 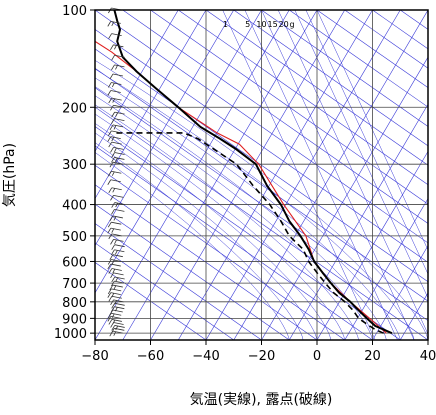 What do you see at coordinates (273, 24) in the screenshot?
I see `mixing-ratio-label: 15` at bounding box center [273, 24].